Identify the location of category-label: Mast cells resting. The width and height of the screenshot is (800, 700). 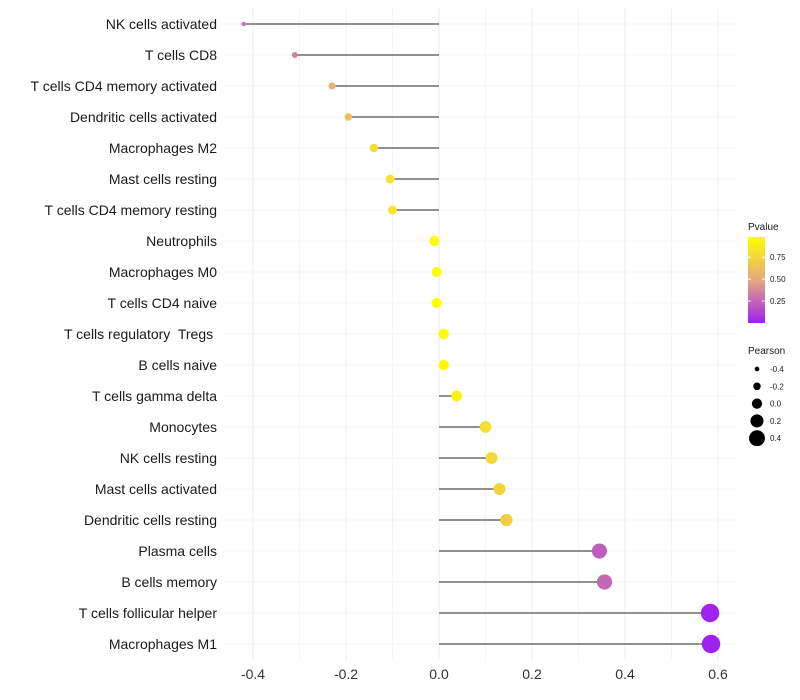
(163, 179).